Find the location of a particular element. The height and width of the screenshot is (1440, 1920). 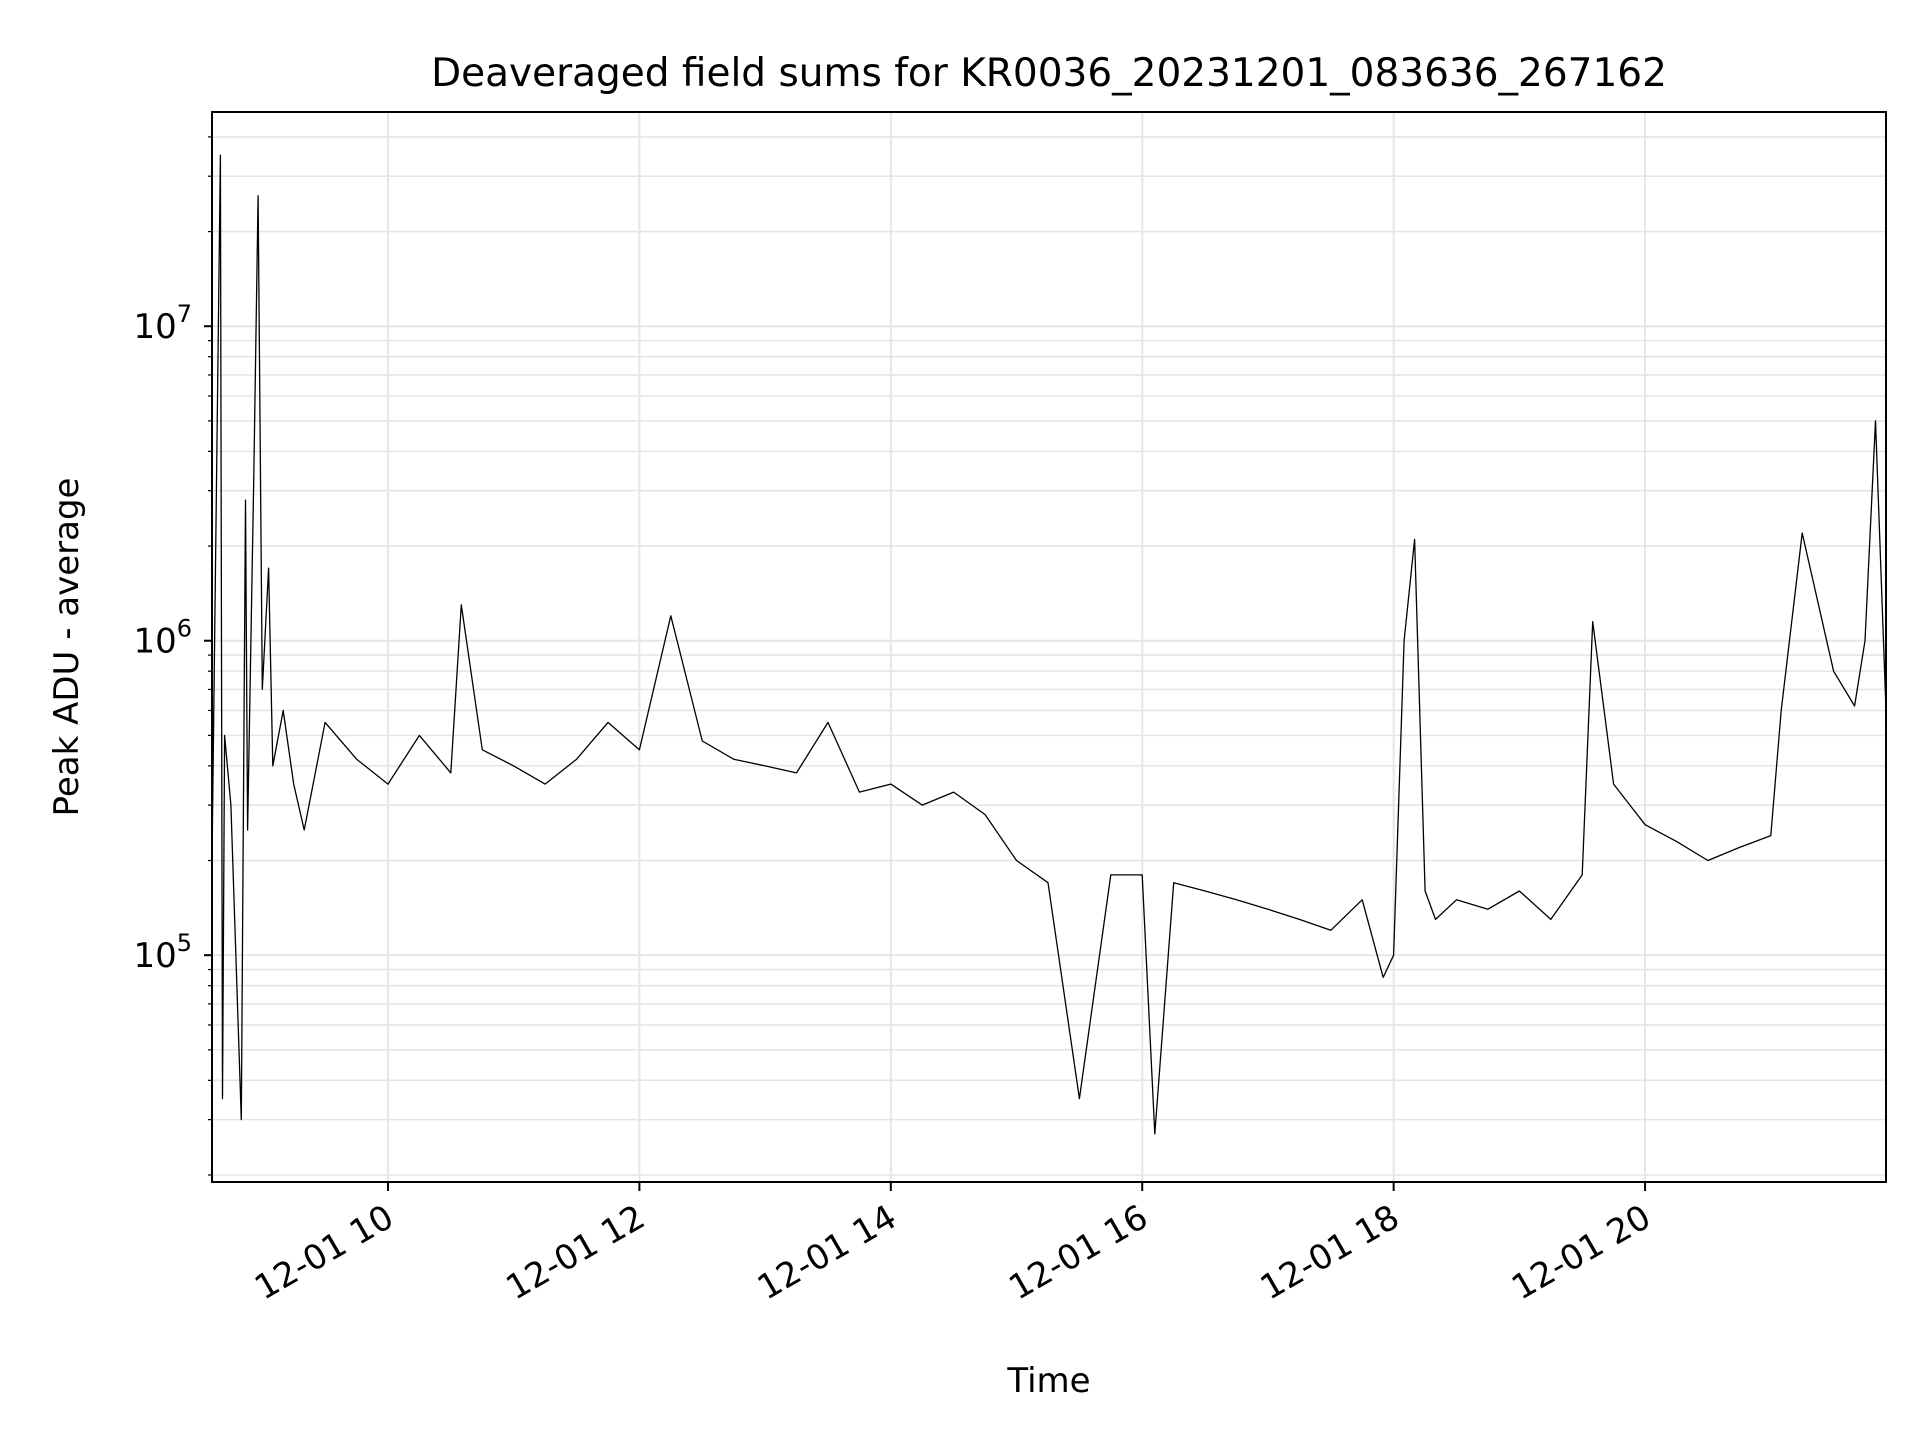

y-tick-label: 10⁵ is located at coordinates (162, 952).